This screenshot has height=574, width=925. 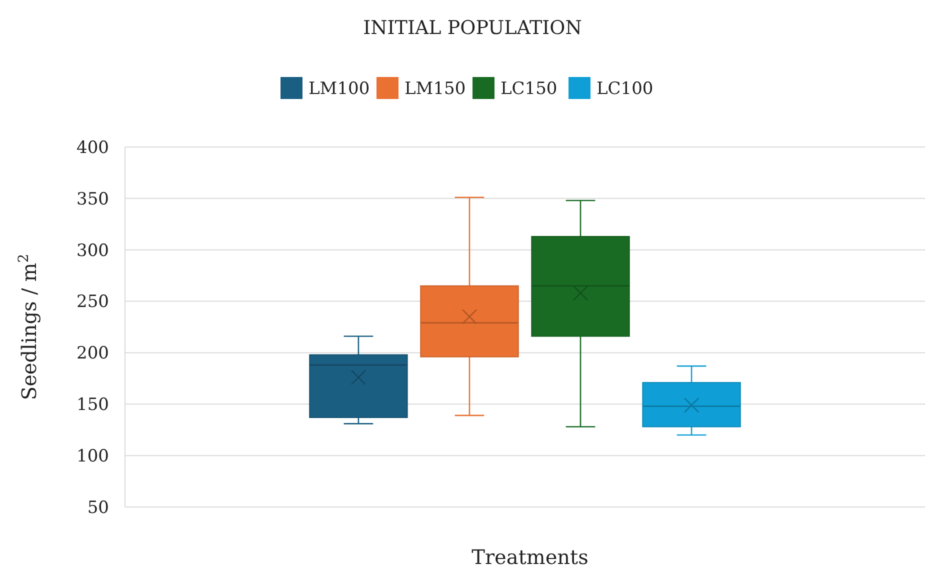 I want to click on x-axis-title: Treatments, so click(x=530, y=557).